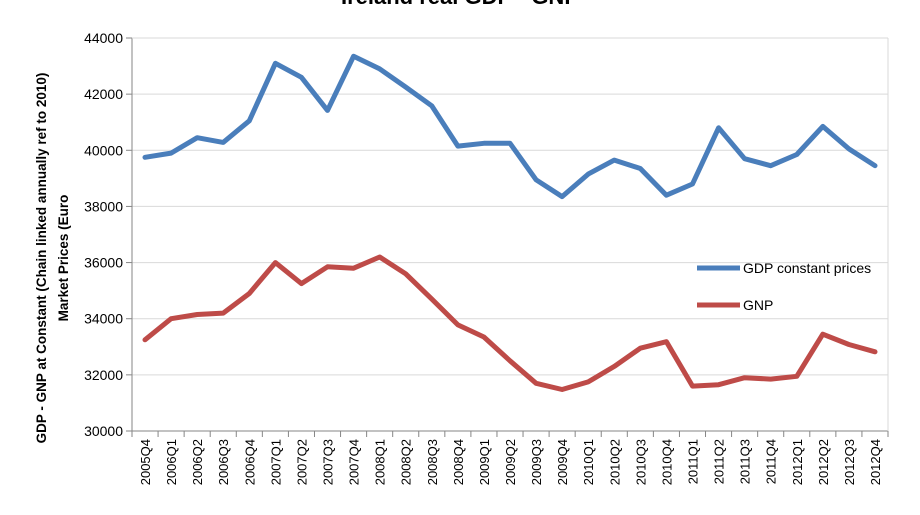  Describe the element at coordinates (406, 462) in the screenshot. I see `x-tick-label: 2008Q2` at that location.